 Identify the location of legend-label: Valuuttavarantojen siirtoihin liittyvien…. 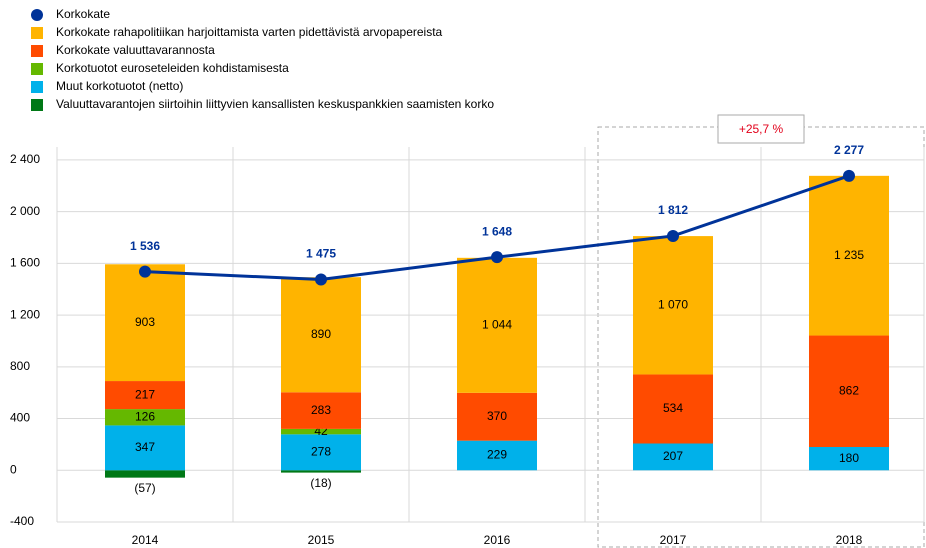
(275, 104).